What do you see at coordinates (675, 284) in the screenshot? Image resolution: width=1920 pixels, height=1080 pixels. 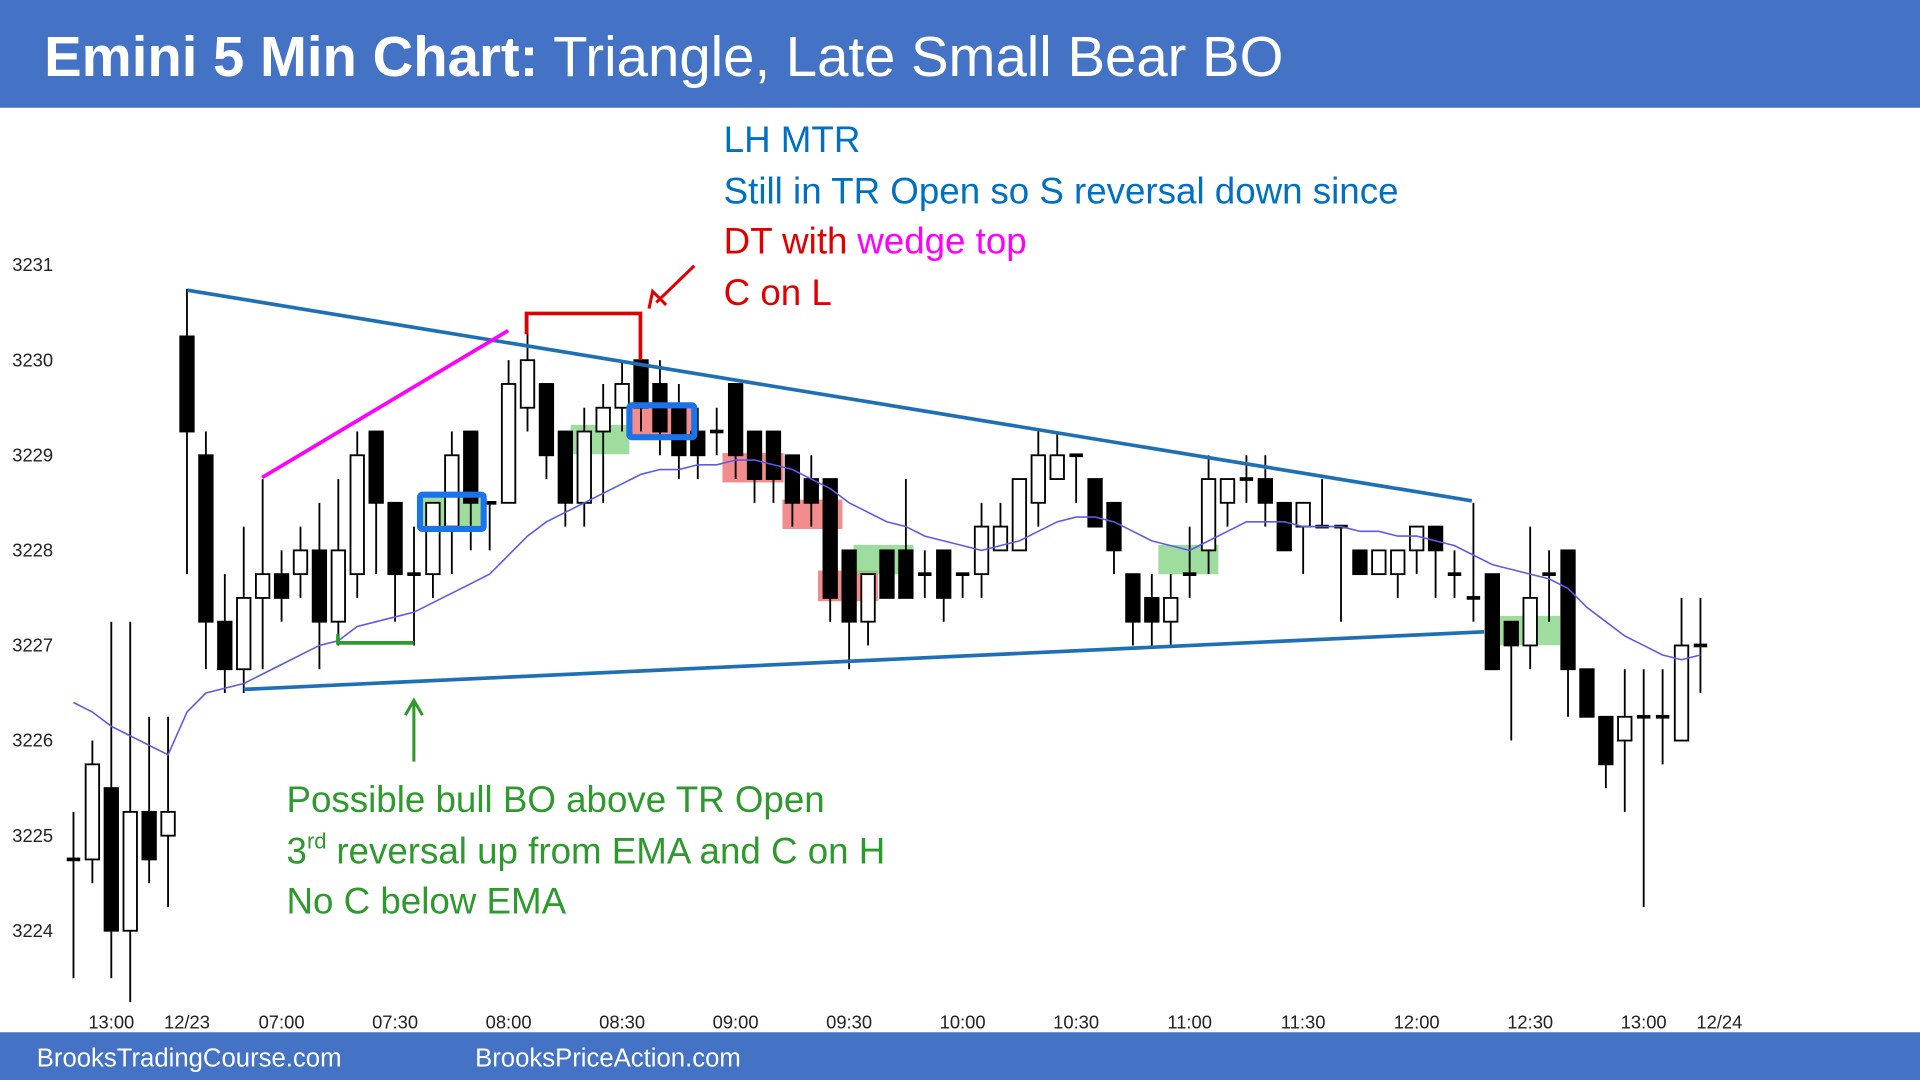 I see `red-arrow` at bounding box center [675, 284].